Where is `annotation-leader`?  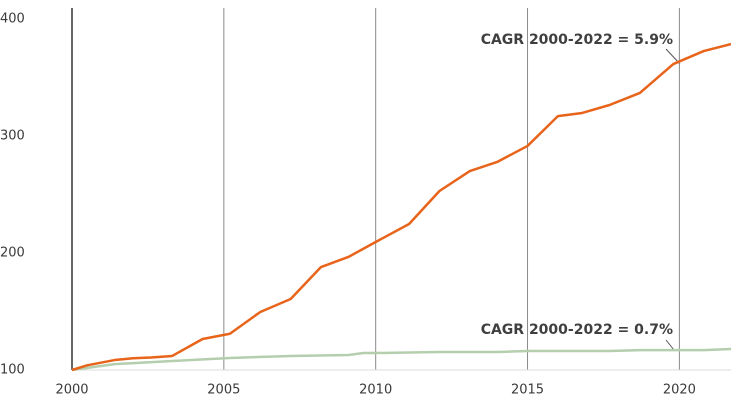
annotation-leader is located at coordinates (670, 345).